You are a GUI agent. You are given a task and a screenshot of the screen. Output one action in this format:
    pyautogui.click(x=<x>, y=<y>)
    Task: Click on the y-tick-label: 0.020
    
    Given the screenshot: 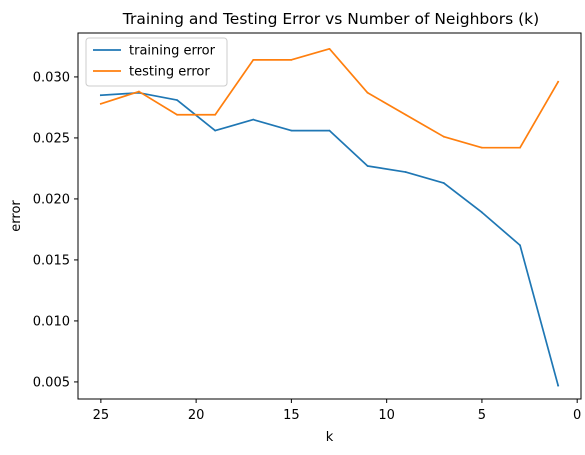 What is the action you would take?
    pyautogui.click(x=51, y=199)
    